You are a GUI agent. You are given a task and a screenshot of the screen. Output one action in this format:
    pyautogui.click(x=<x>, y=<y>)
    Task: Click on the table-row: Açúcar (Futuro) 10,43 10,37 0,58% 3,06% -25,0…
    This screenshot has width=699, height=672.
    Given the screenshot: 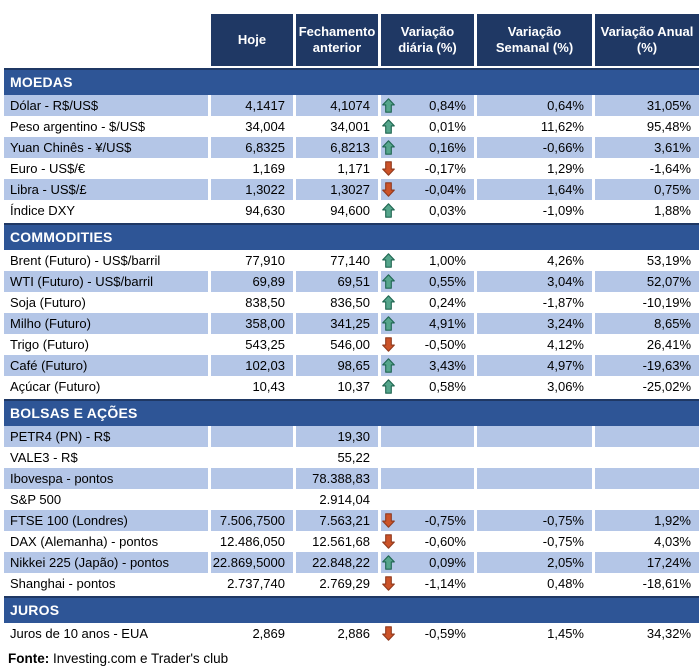 What is the action you would take?
    pyautogui.click(x=351, y=386)
    